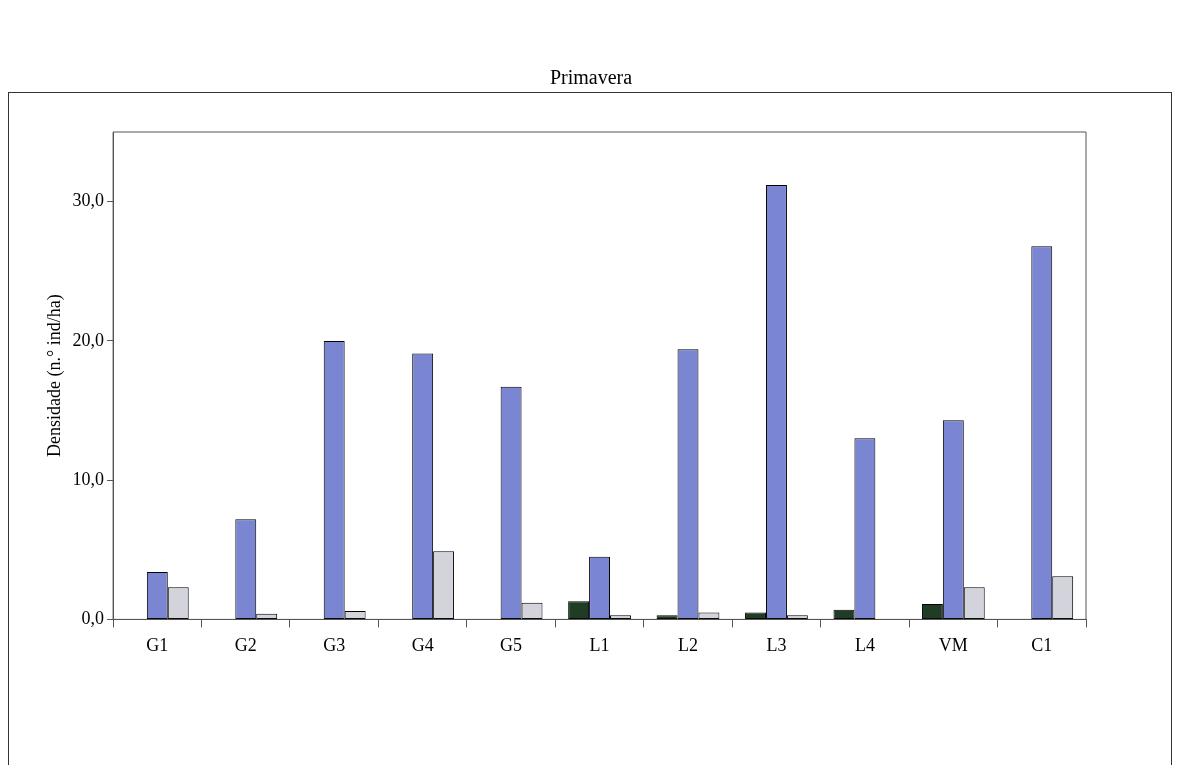 This screenshot has width=1182, height=765. What do you see at coordinates (864, 644) in the screenshot?
I see `x-tick-label: L4` at bounding box center [864, 644].